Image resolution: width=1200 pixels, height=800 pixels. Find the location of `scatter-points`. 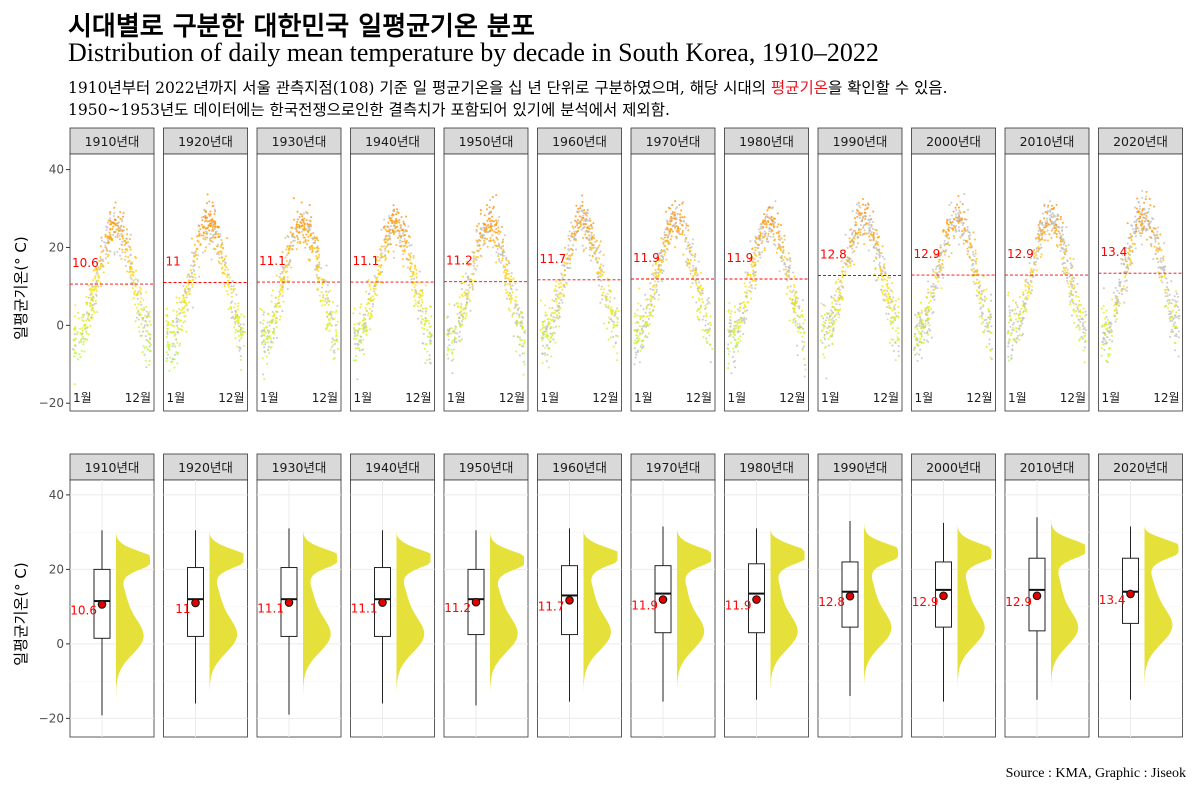

scatter-points is located at coordinates (392, 292).